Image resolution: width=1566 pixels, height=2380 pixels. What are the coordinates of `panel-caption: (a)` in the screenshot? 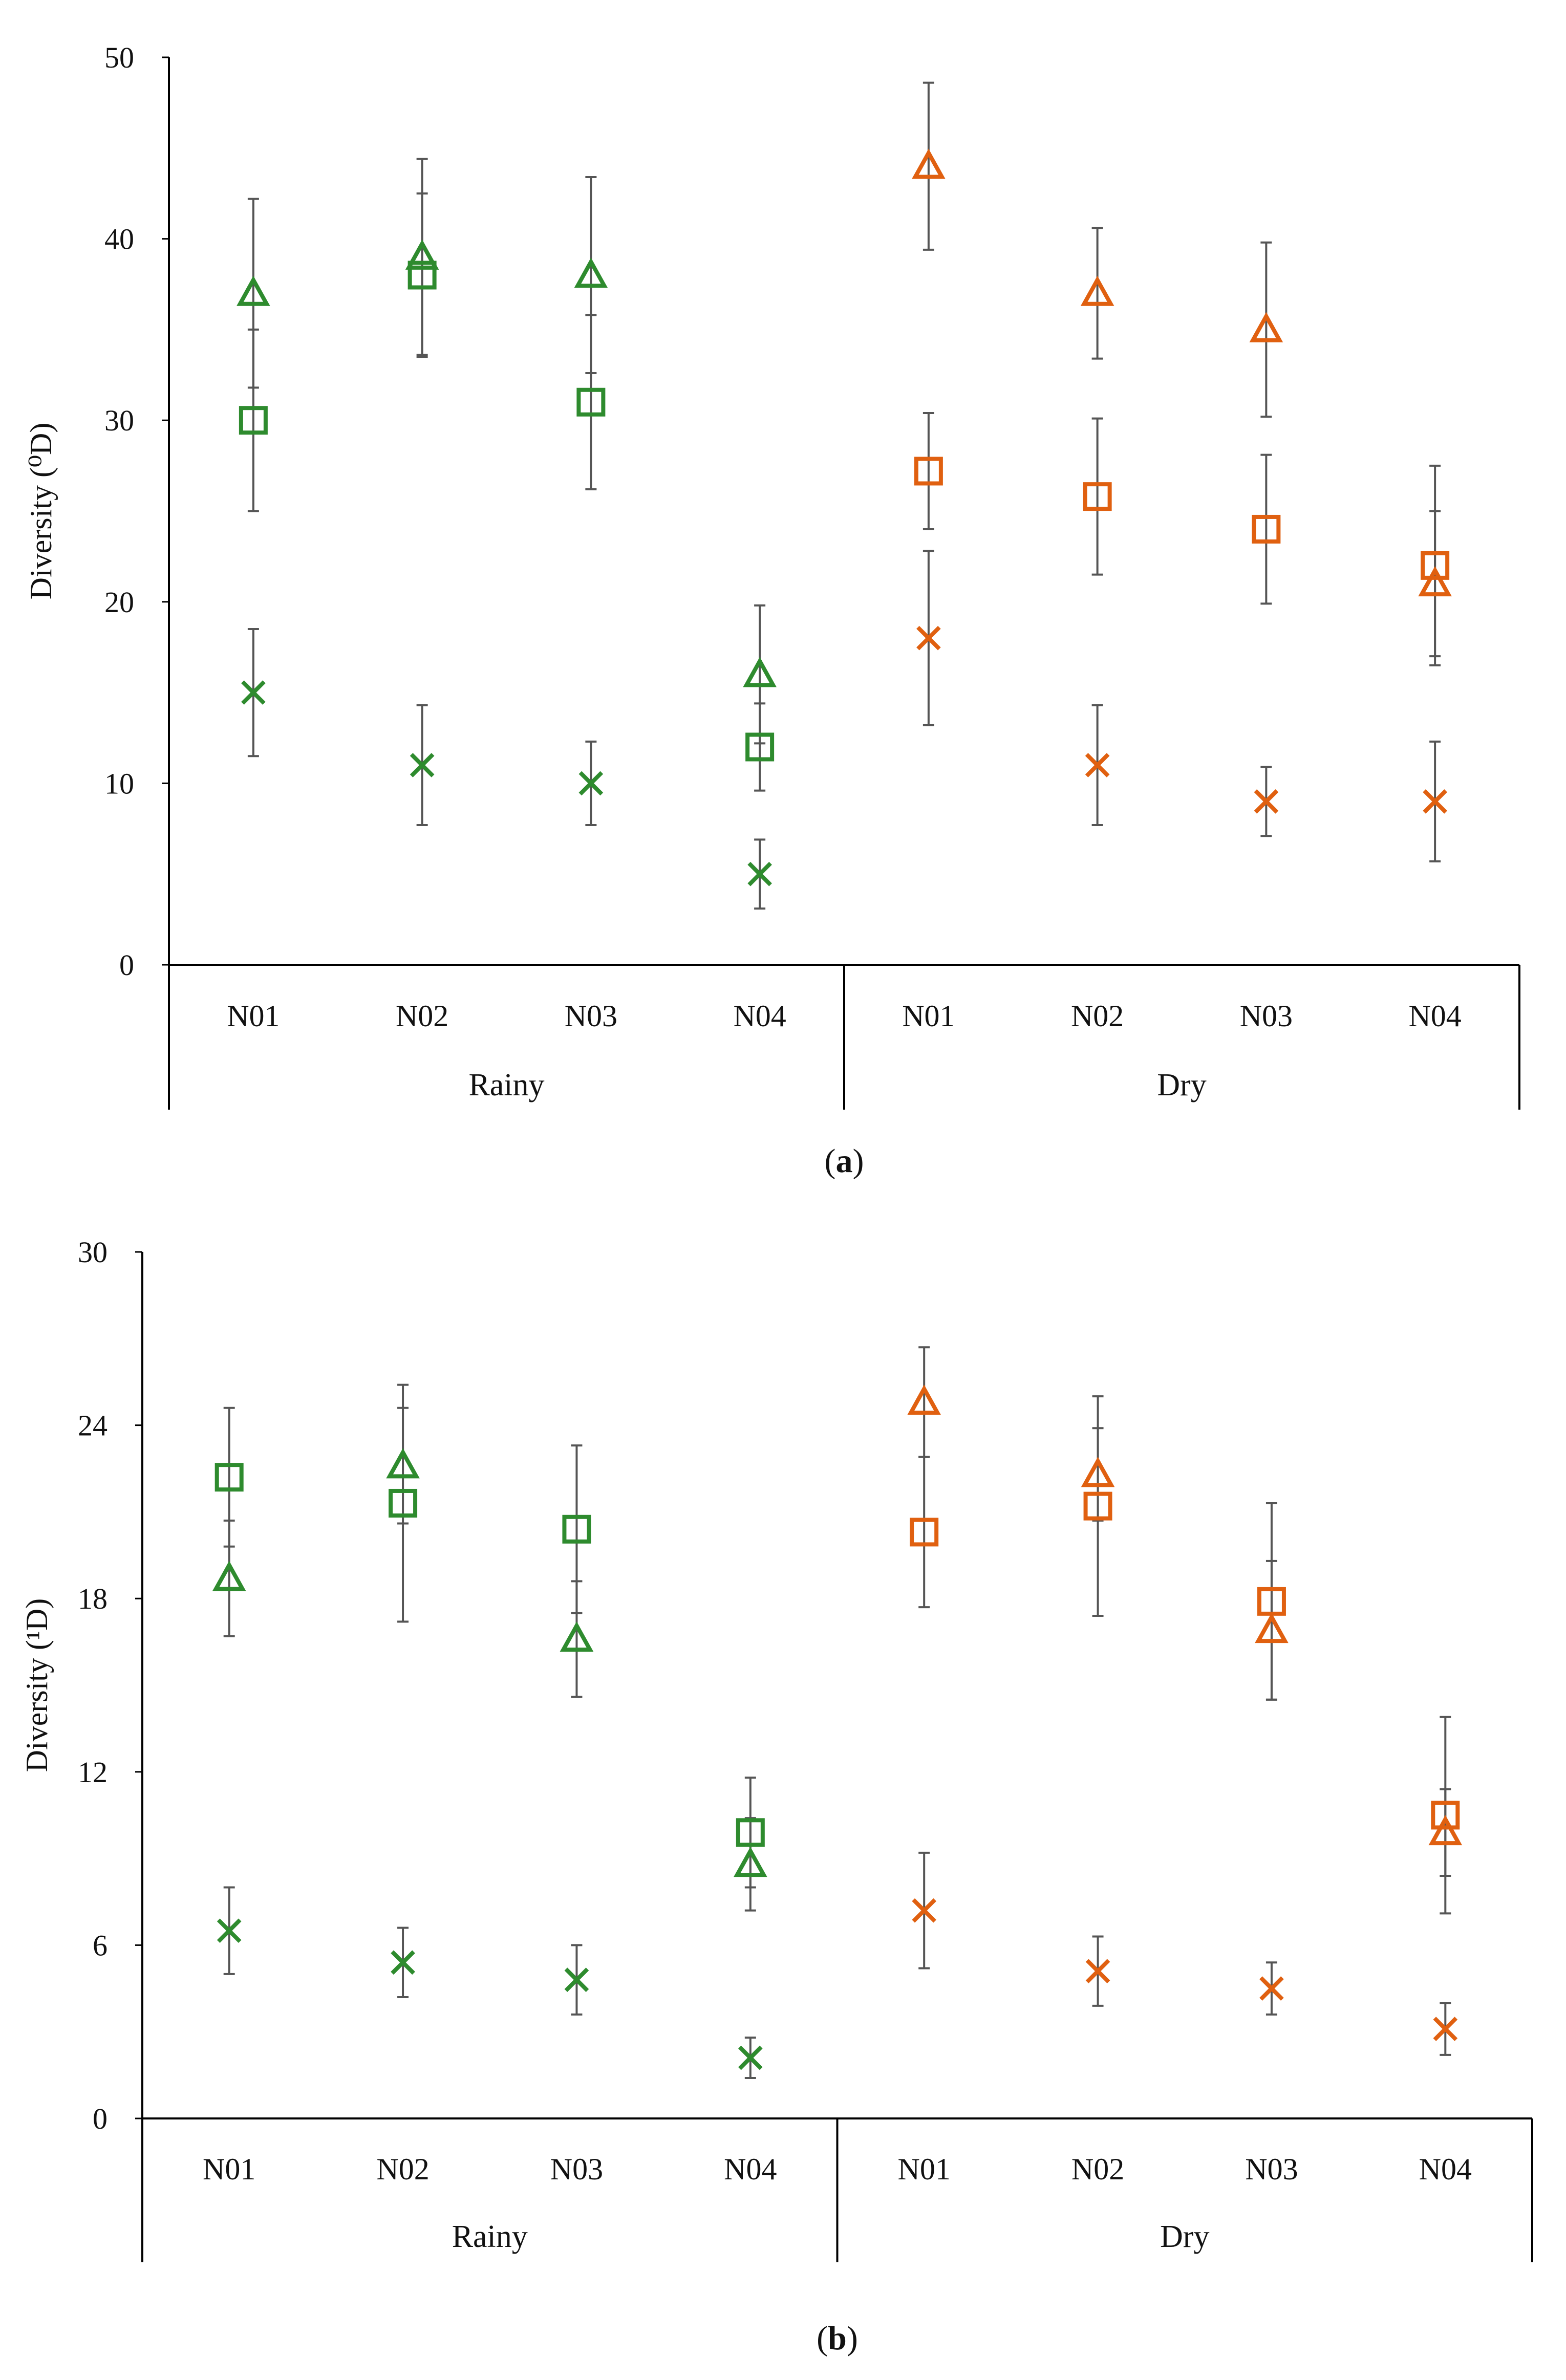 It's located at (845, 1161).